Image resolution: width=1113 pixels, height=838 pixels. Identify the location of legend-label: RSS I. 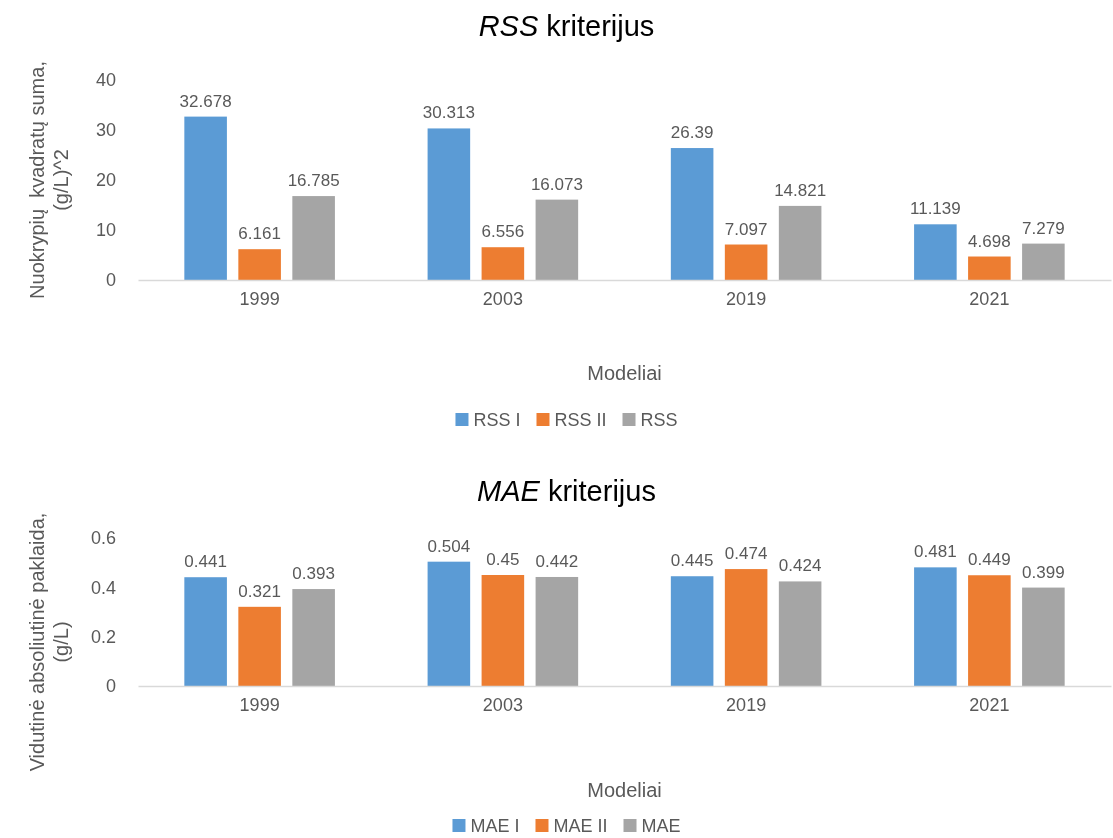
(497, 420).